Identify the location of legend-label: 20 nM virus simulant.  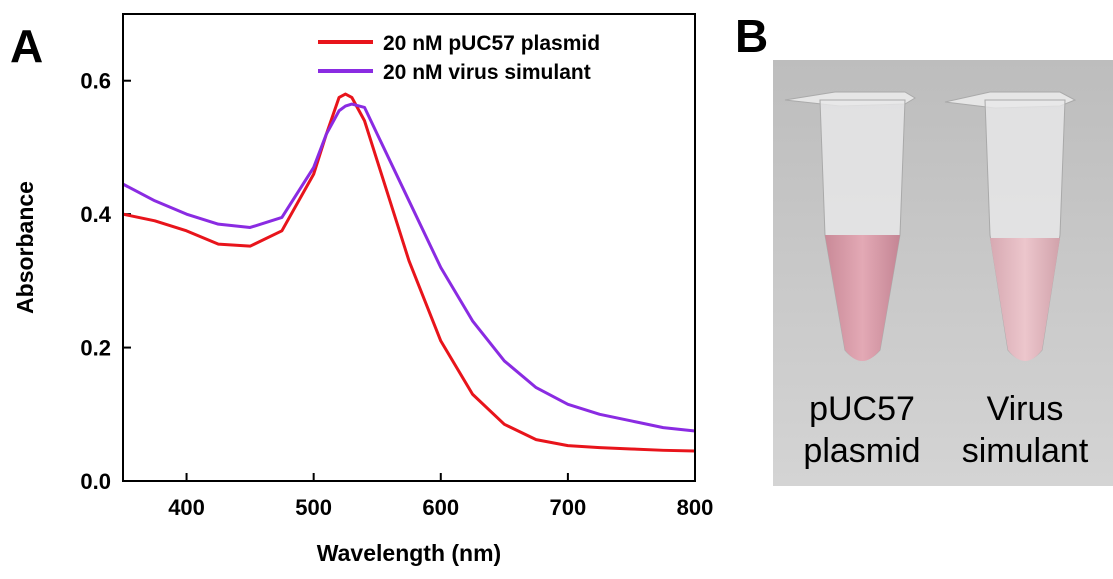
(487, 72).